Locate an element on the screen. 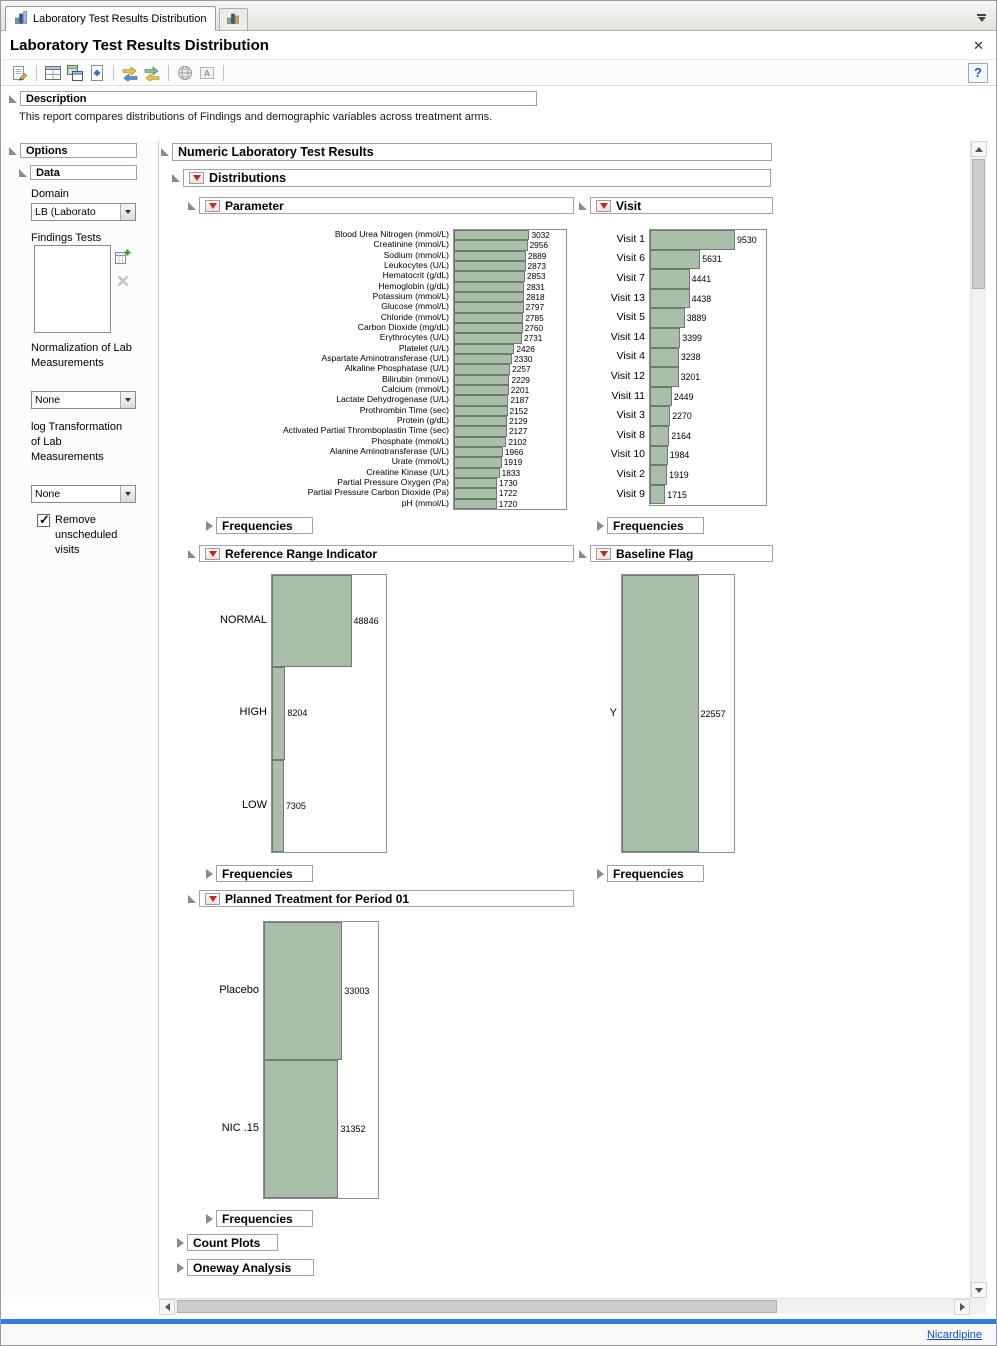  findings-tests-listbox is located at coordinates (72, 289).